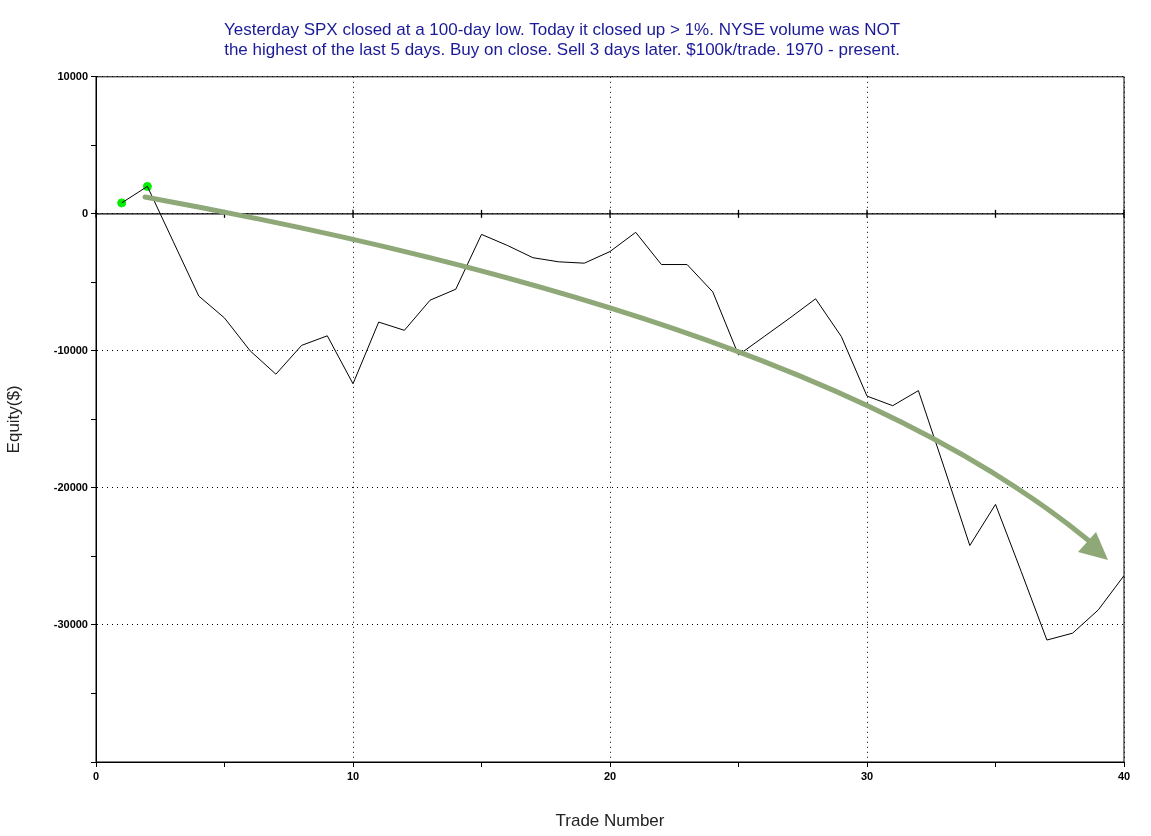  What do you see at coordinates (72, 75) in the screenshot?
I see `y-tick-label: 10000` at bounding box center [72, 75].